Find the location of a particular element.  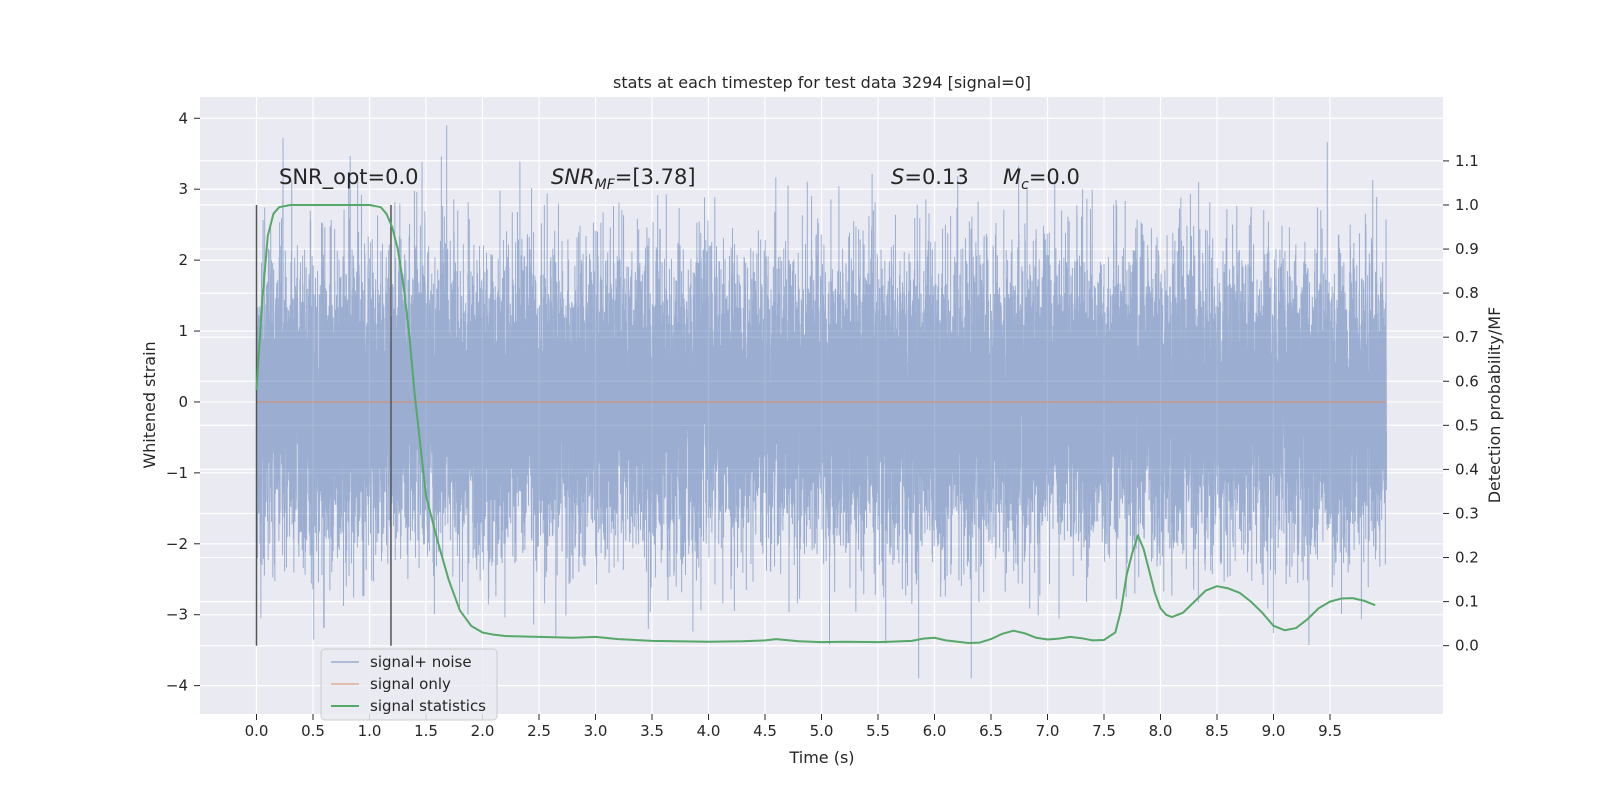

y2-tick-label: 0.7 is located at coordinates (1467, 337).